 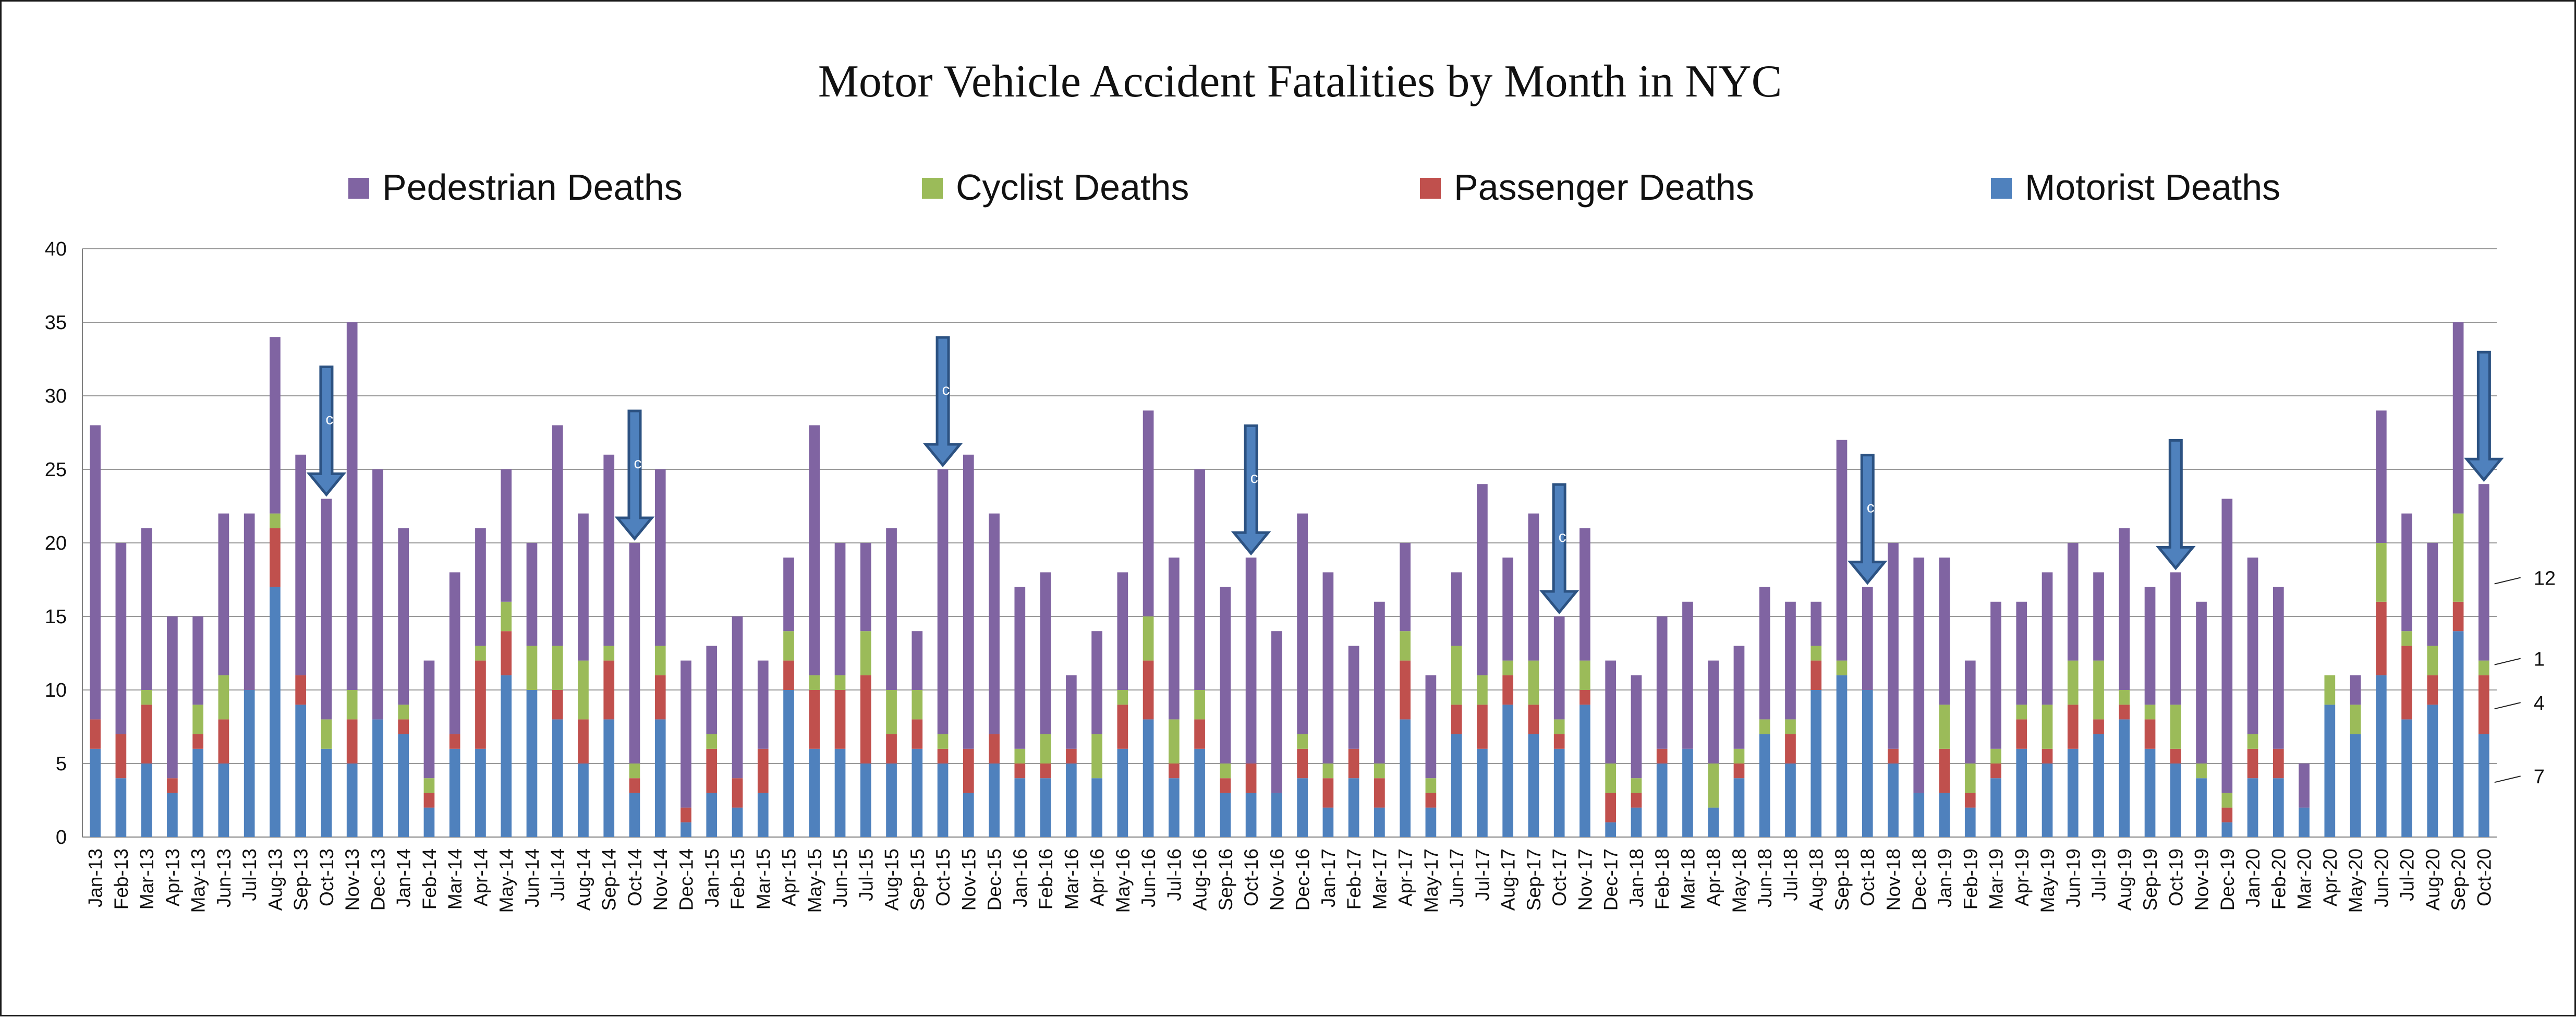 I want to click on x-tick-label: Feb-17, so click(x=1354, y=879).